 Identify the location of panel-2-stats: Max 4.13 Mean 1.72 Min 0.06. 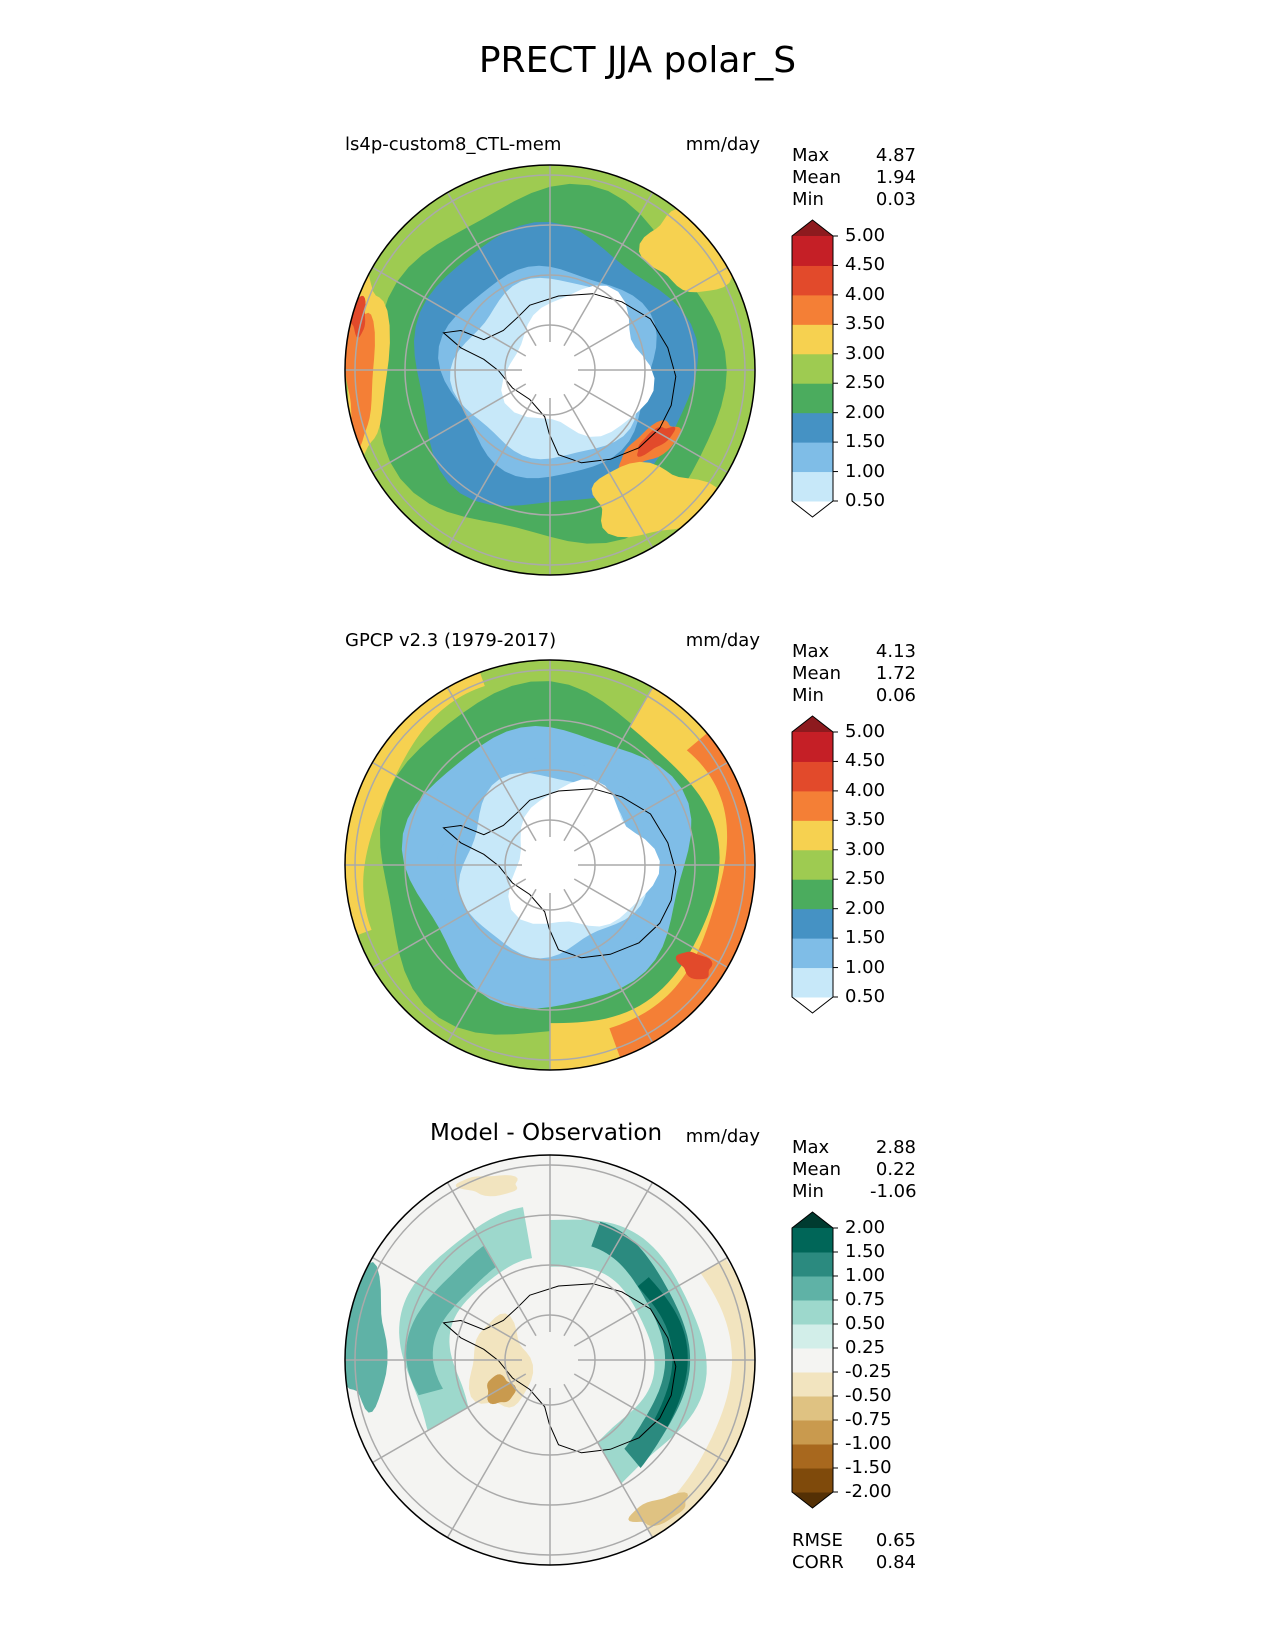
(854, 674).